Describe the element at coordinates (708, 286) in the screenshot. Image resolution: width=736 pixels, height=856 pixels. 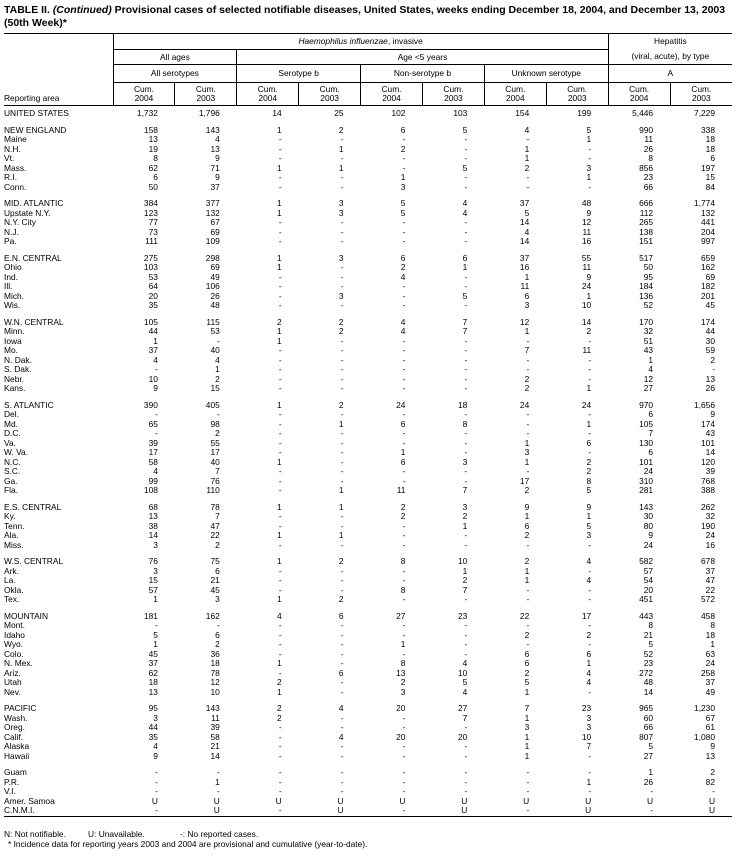
I see `value-cell: 182` at that location.